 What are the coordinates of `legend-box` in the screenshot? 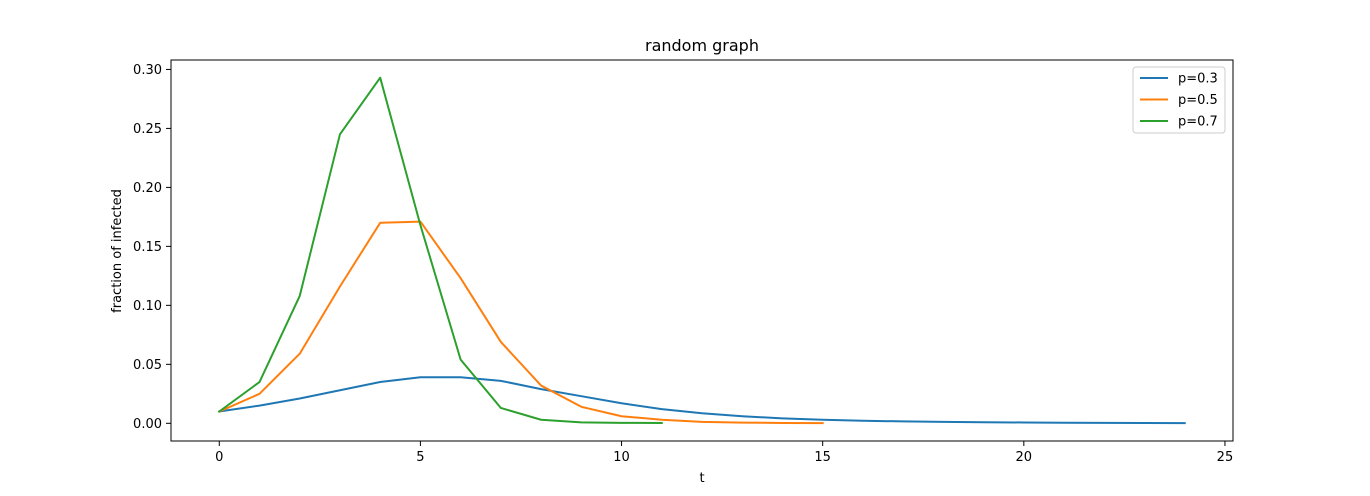 It's located at (1179, 100).